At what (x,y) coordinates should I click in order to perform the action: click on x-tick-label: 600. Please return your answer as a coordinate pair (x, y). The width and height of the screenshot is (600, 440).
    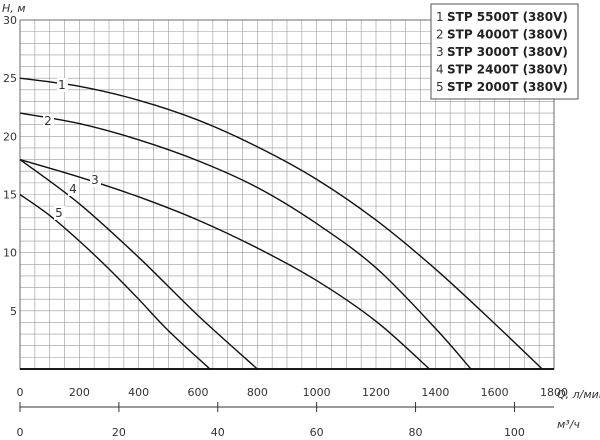
    Looking at the image, I should click on (198, 392).